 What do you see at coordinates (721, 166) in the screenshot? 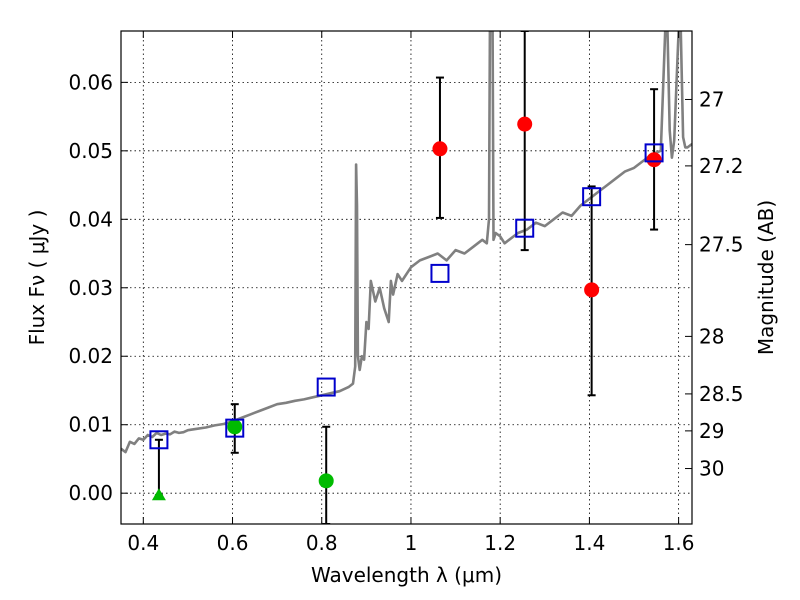
I see `y2-tick-label: 27.2` at bounding box center [721, 166].